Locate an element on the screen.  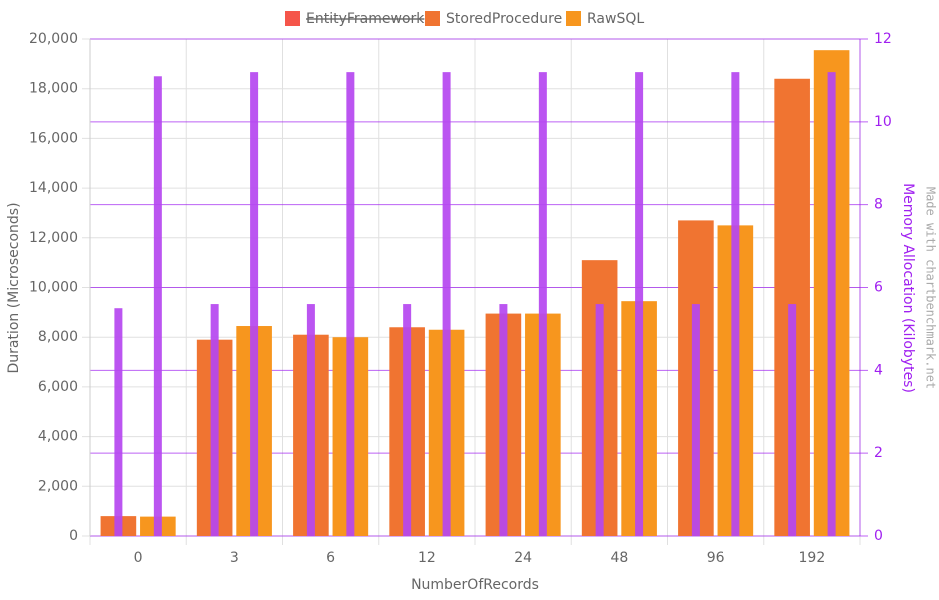
y2-tick-label: 6 is located at coordinates (878, 288).